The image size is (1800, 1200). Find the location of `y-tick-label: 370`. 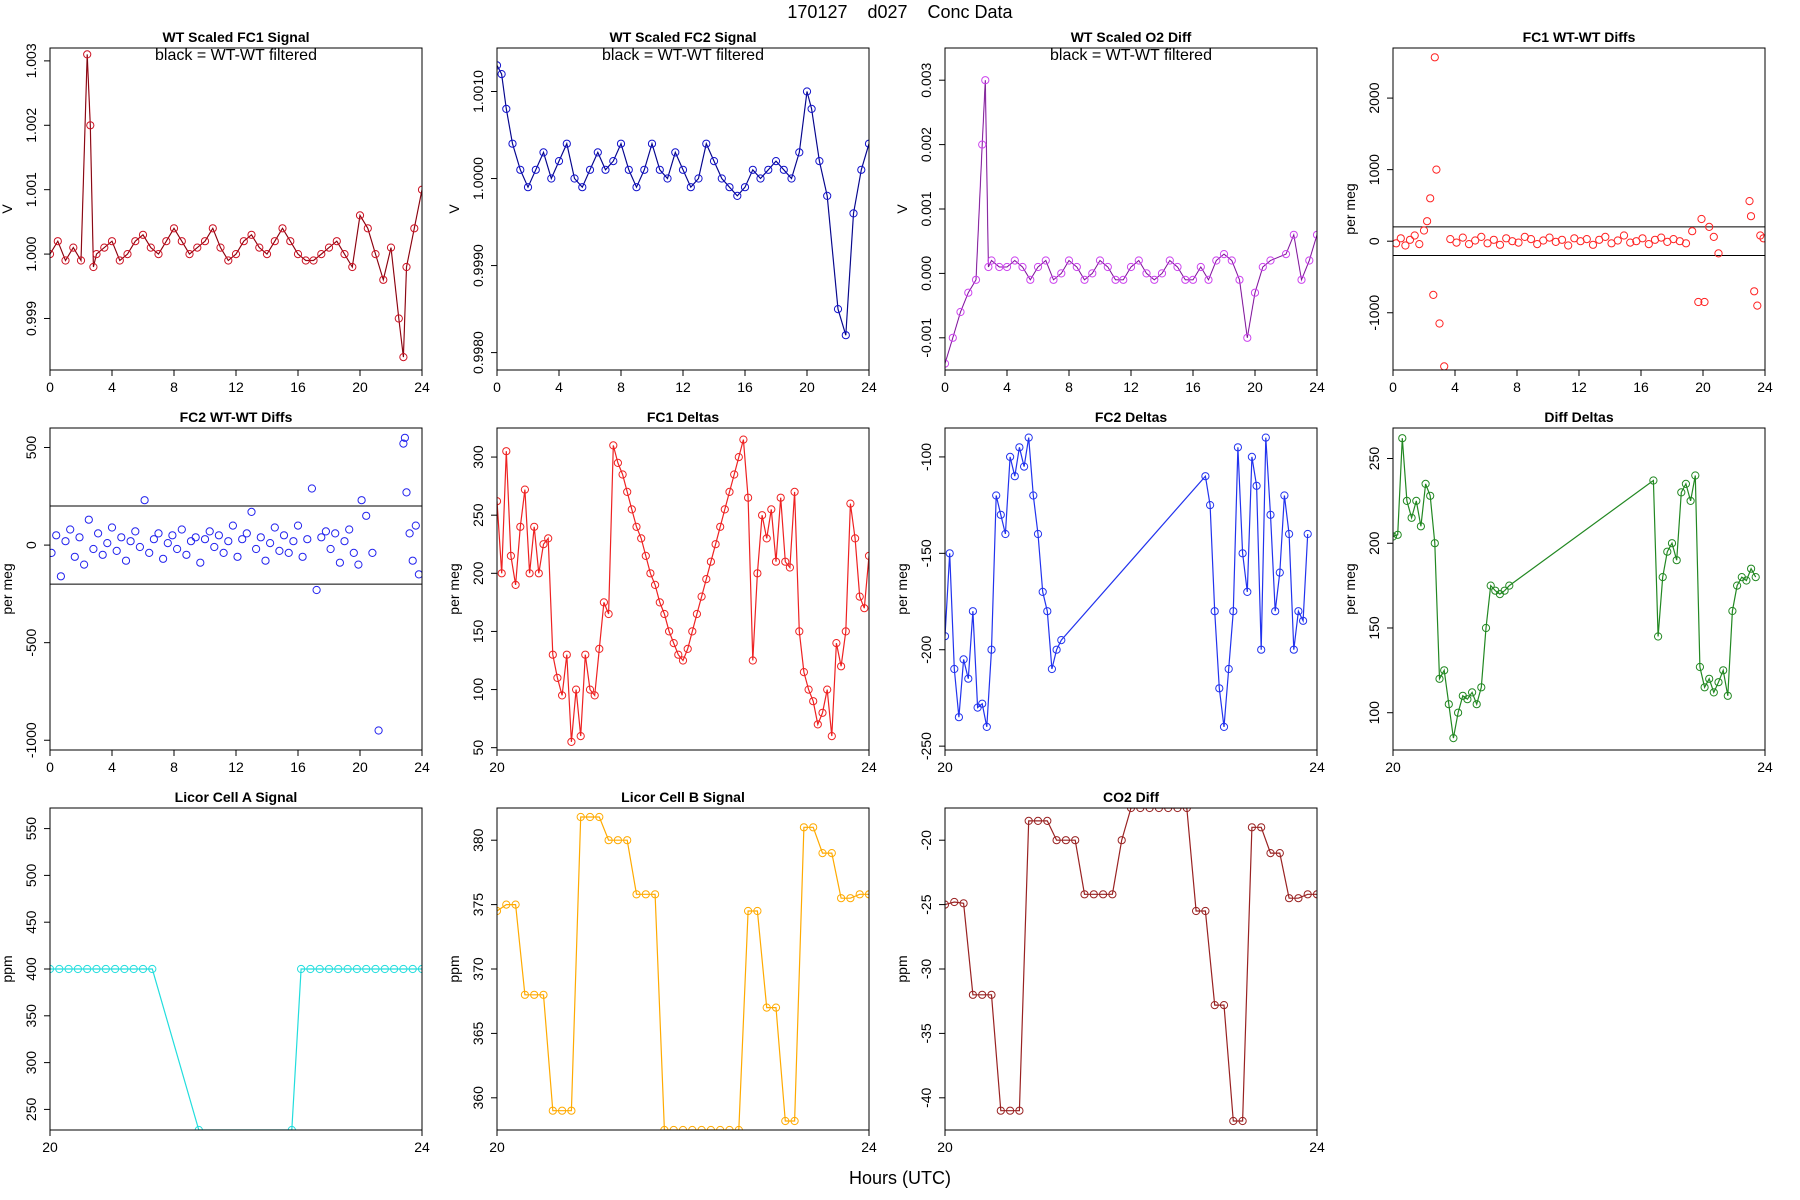

y-tick-label: 370 is located at coordinates (478, 969).